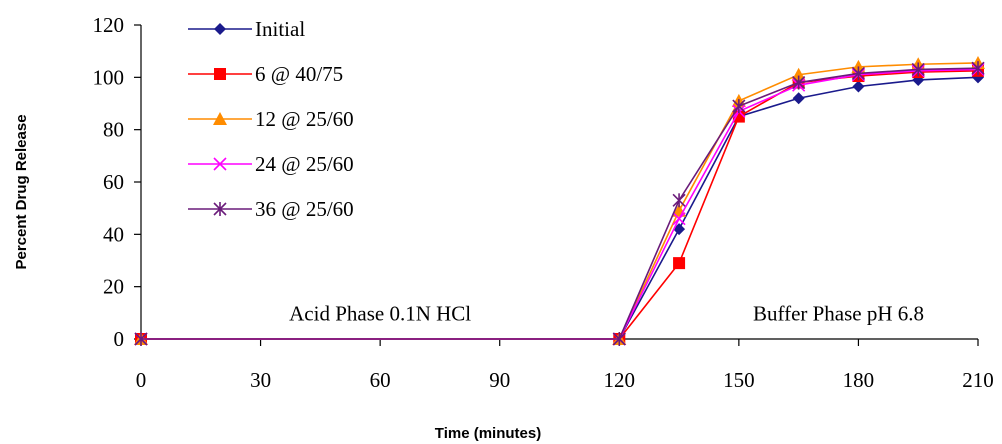  What do you see at coordinates (304, 164) in the screenshot?
I see `legend-label: 24 @ 25/60` at bounding box center [304, 164].